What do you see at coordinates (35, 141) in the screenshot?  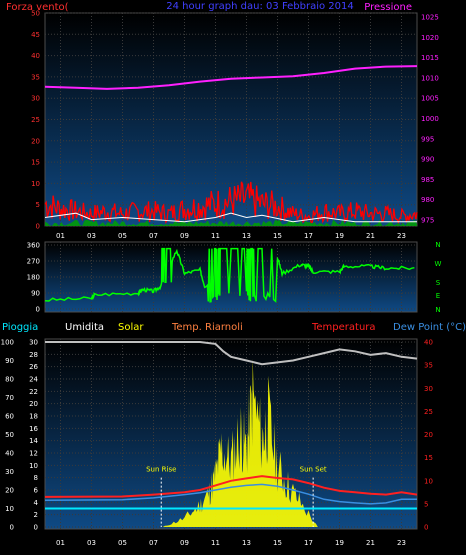 I see `panel1-left-tick-label: 20` at bounding box center [35, 141].